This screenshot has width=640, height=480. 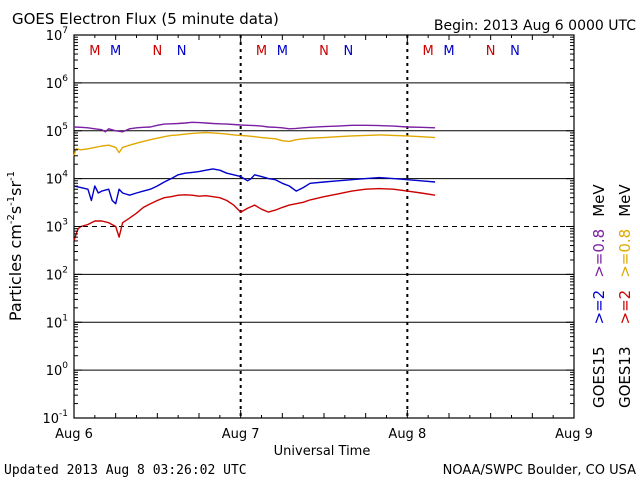 I want to click on legend-column-GOES13: GOES13 >=2 >=0.8 MeV, so click(x=625, y=296).